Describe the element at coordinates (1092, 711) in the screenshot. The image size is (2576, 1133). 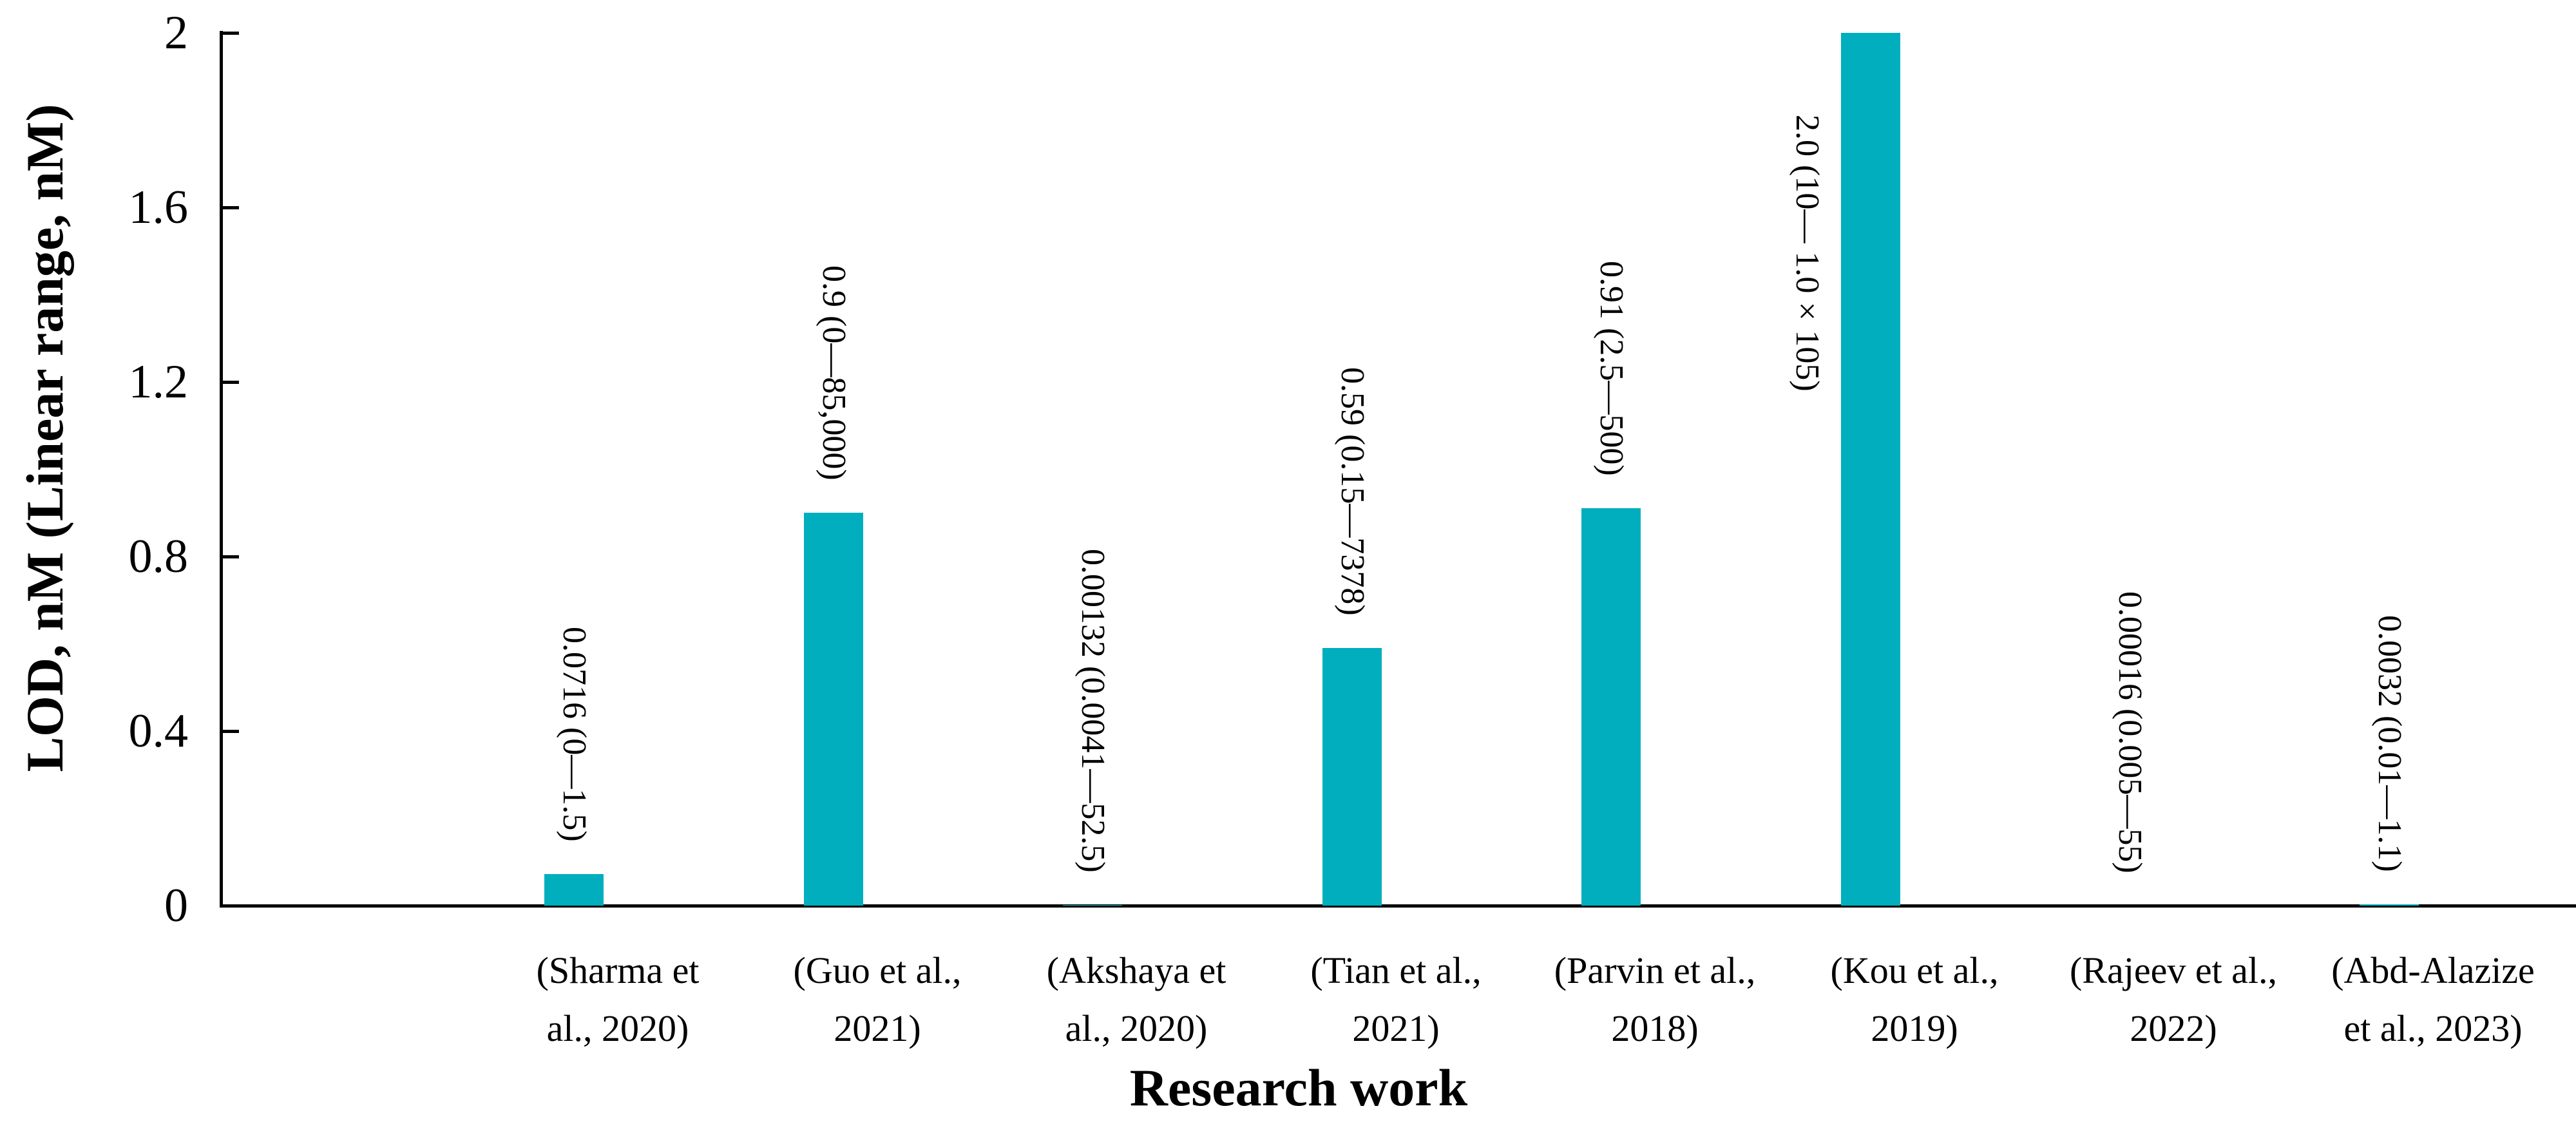
I see `bar-data-label: 0.00132 (0.0041—52.5)` at that location.